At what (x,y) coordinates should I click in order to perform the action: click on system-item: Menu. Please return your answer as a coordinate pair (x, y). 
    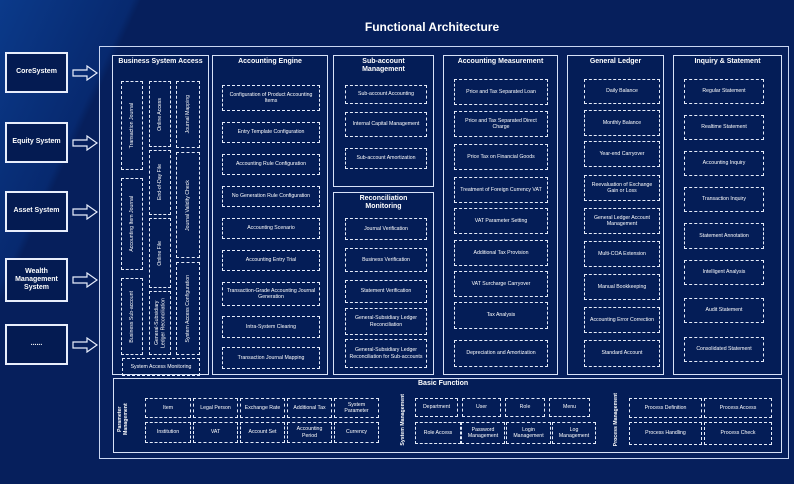
    Looking at the image, I should click on (569, 407).